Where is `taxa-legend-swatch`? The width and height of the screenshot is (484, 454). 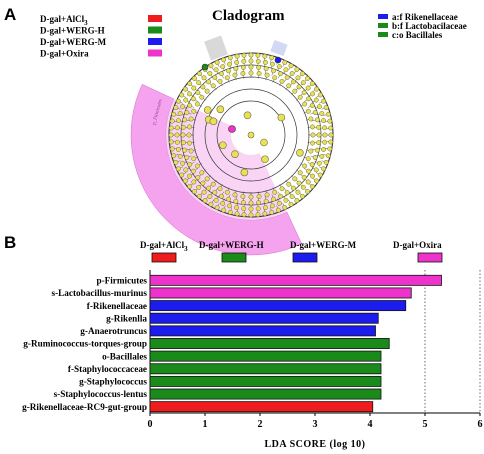
taxa-legend-swatch is located at coordinates (383, 16).